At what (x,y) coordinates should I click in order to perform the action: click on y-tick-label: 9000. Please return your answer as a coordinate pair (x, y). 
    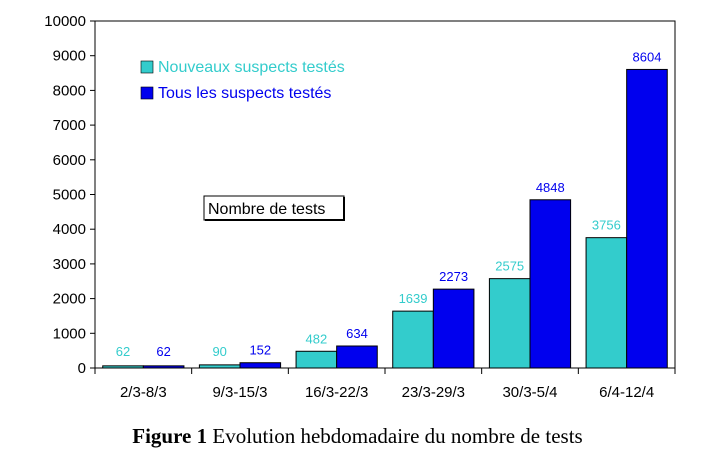
    Looking at the image, I should click on (69, 56).